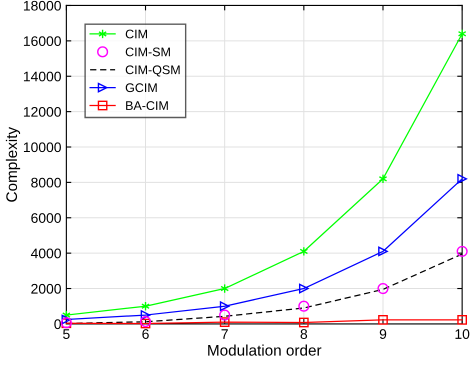 This screenshot has width=474, height=366. Describe the element at coordinates (42, 77) in the screenshot. I see `y-tick-label: 14000` at that location.